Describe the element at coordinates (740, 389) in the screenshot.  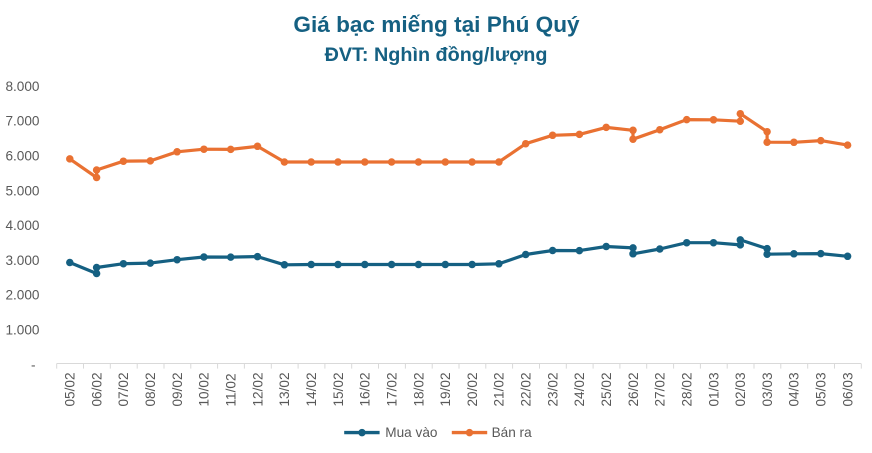
I see `svg-text: 02/03` at that location.